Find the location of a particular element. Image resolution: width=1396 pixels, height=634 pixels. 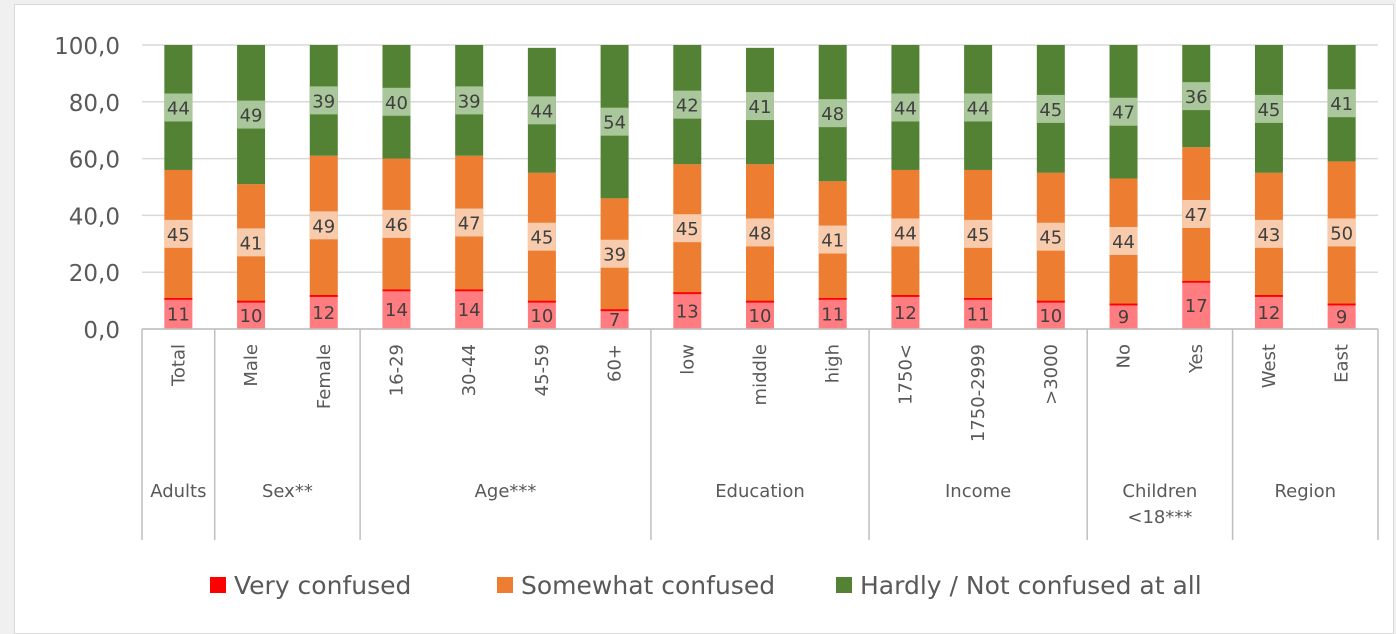

group-label: Education is located at coordinates (760, 491).